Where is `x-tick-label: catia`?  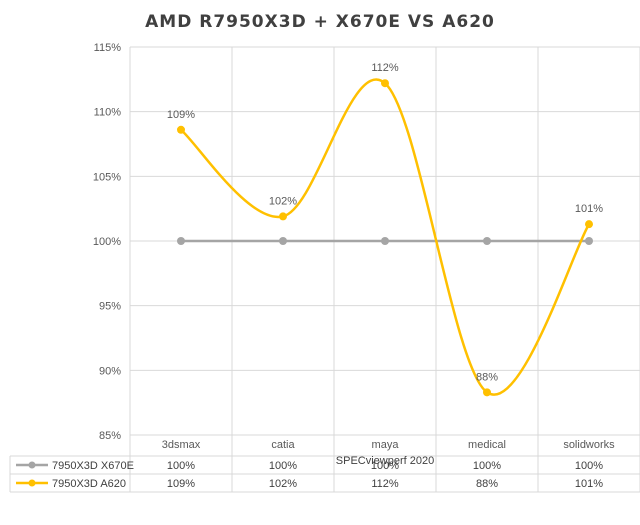
x-tick-label: catia is located at coordinates (283, 445).